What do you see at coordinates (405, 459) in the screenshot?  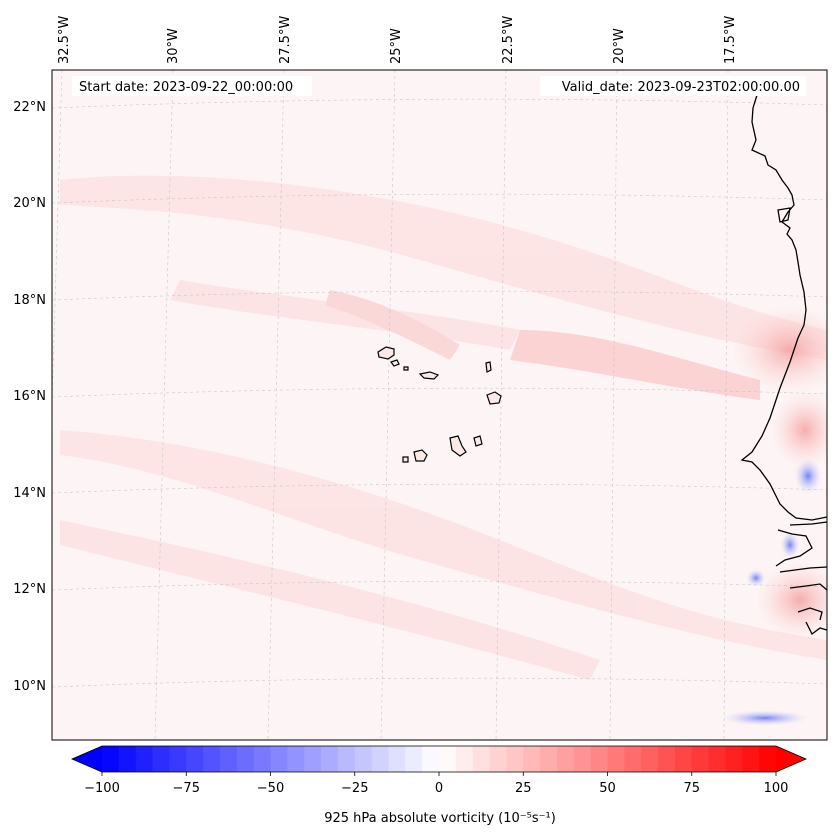 I see `island-brava` at bounding box center [405, 459].